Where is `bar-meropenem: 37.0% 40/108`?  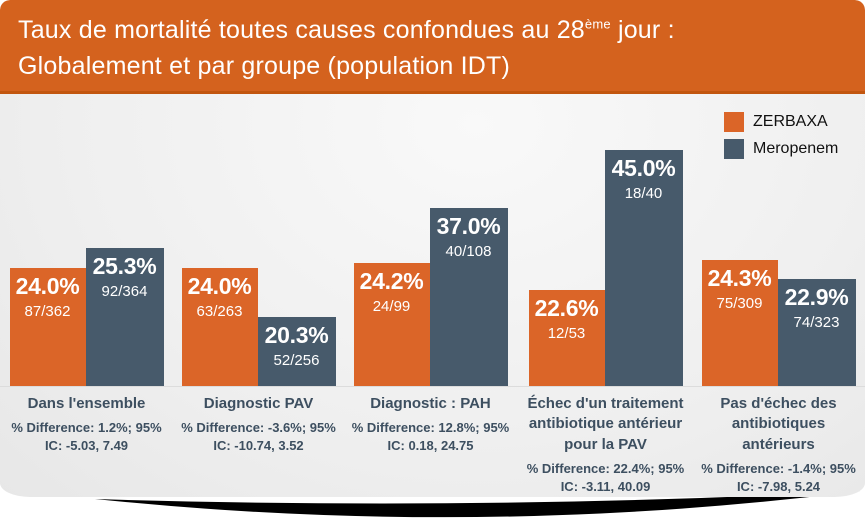
bar-meropenem: 37.0% 40/108 is located at coordinates (468, 297).